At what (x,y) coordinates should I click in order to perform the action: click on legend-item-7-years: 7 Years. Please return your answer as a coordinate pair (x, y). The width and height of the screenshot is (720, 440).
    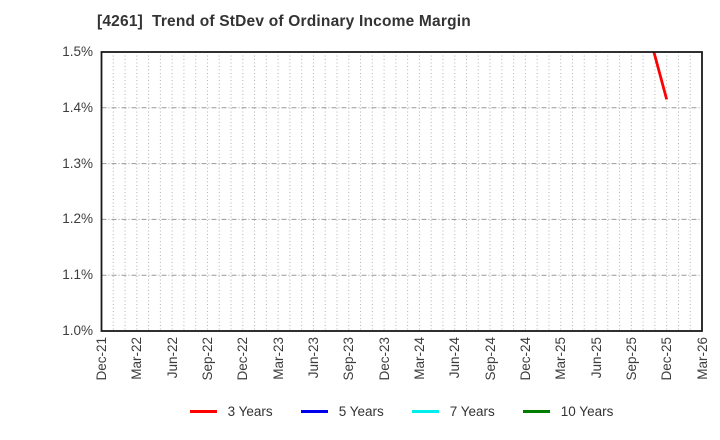
    Looking at the image, I should click on (453, 411).